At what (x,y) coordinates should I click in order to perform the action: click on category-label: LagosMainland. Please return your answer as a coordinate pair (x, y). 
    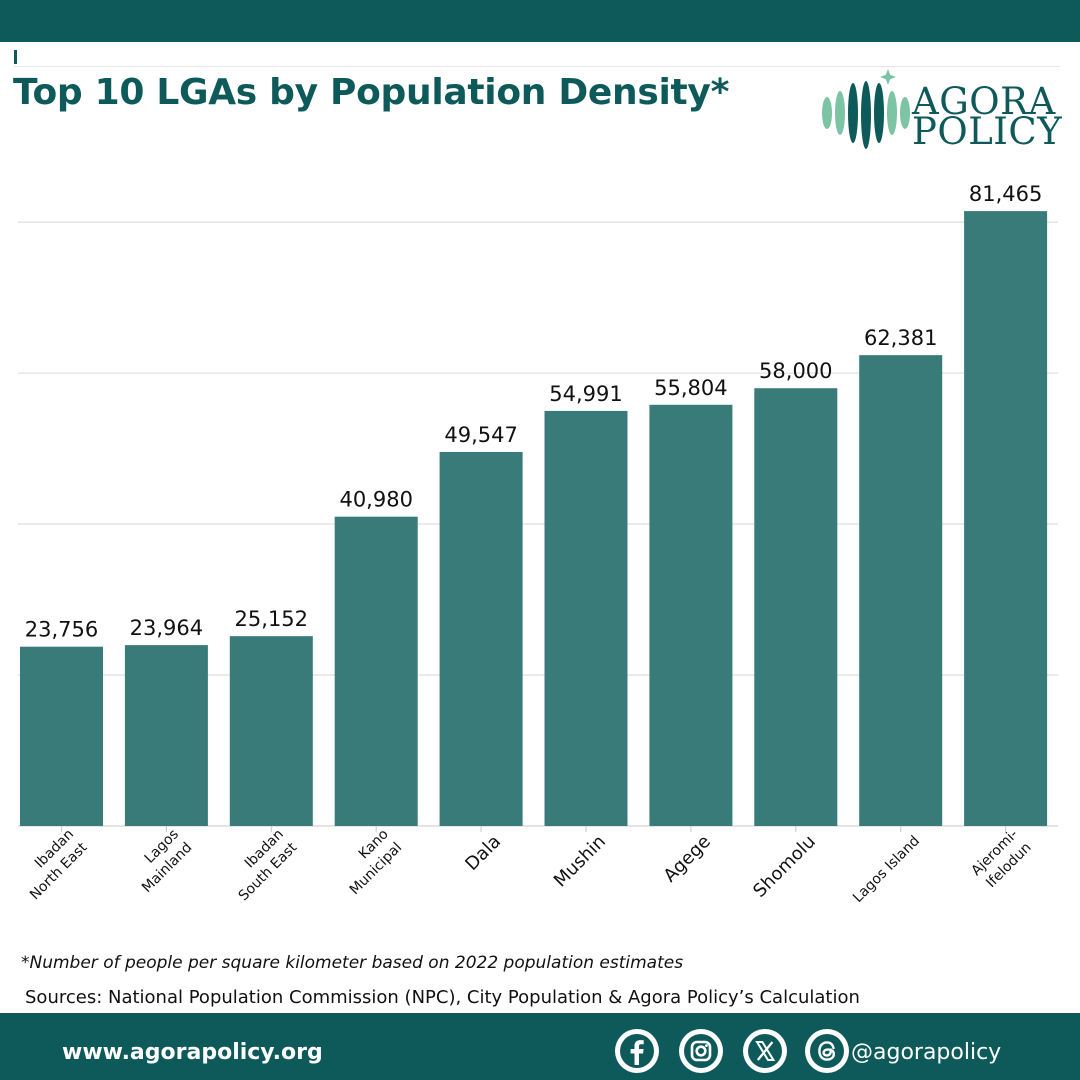
    Looking at the image, I should click on (161, 861).